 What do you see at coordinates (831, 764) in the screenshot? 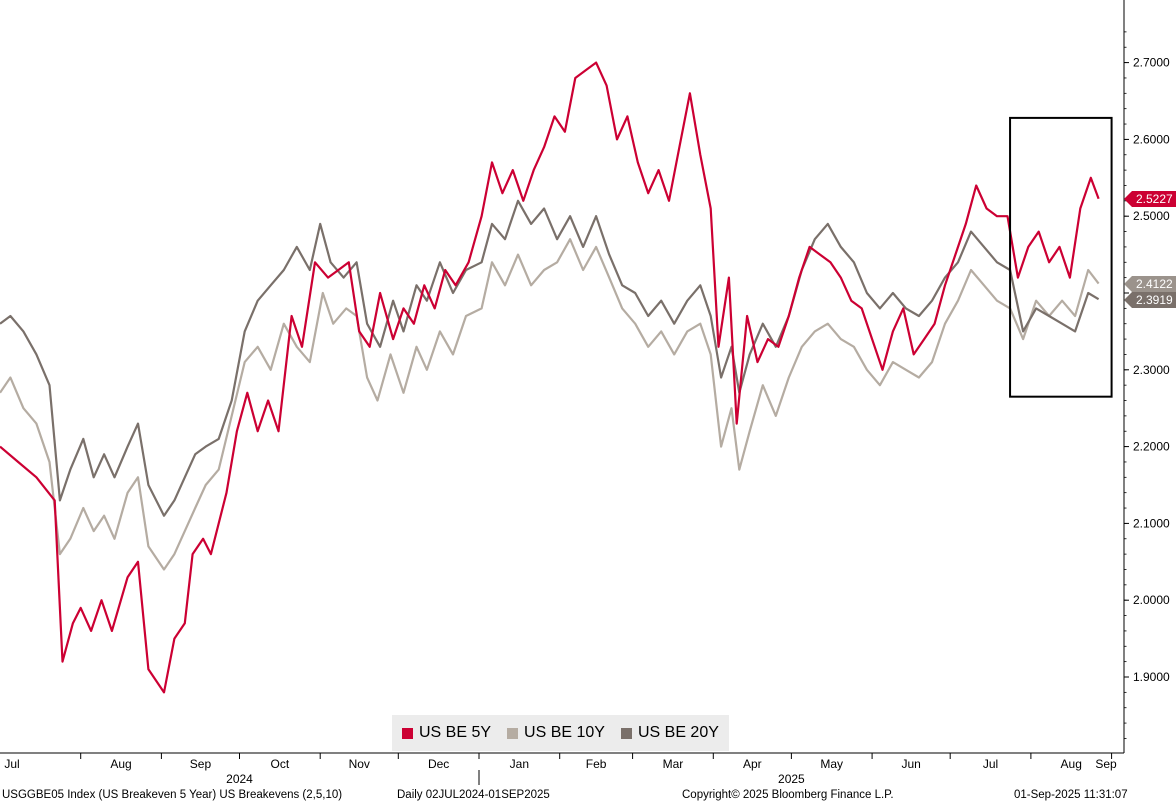
I see `x-tick-label: May` at bounding box center [831, 764].